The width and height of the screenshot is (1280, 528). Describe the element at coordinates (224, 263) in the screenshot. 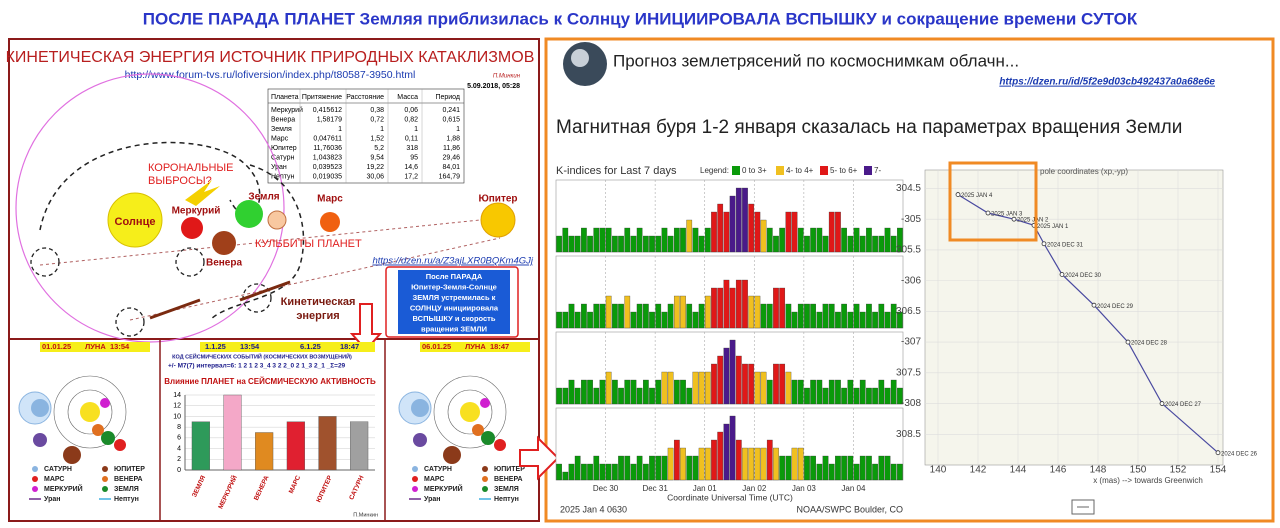

I see `venus-label: Венера` at that location.